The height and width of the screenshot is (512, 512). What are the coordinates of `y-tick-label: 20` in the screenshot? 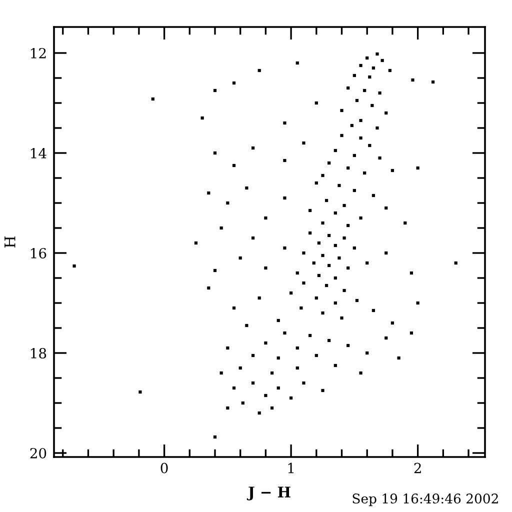 It's located at (38, 453).